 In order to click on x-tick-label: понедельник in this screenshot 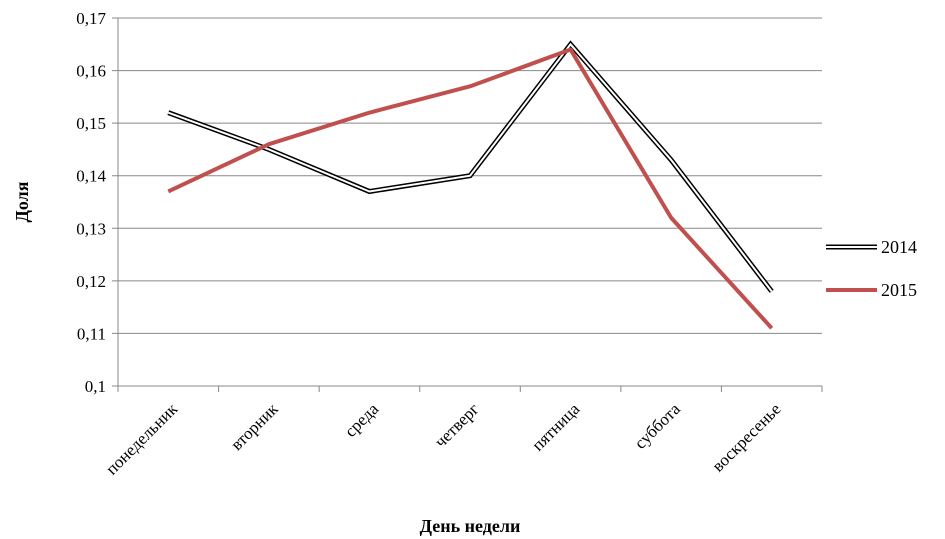, I will do `click(142, 439)`.